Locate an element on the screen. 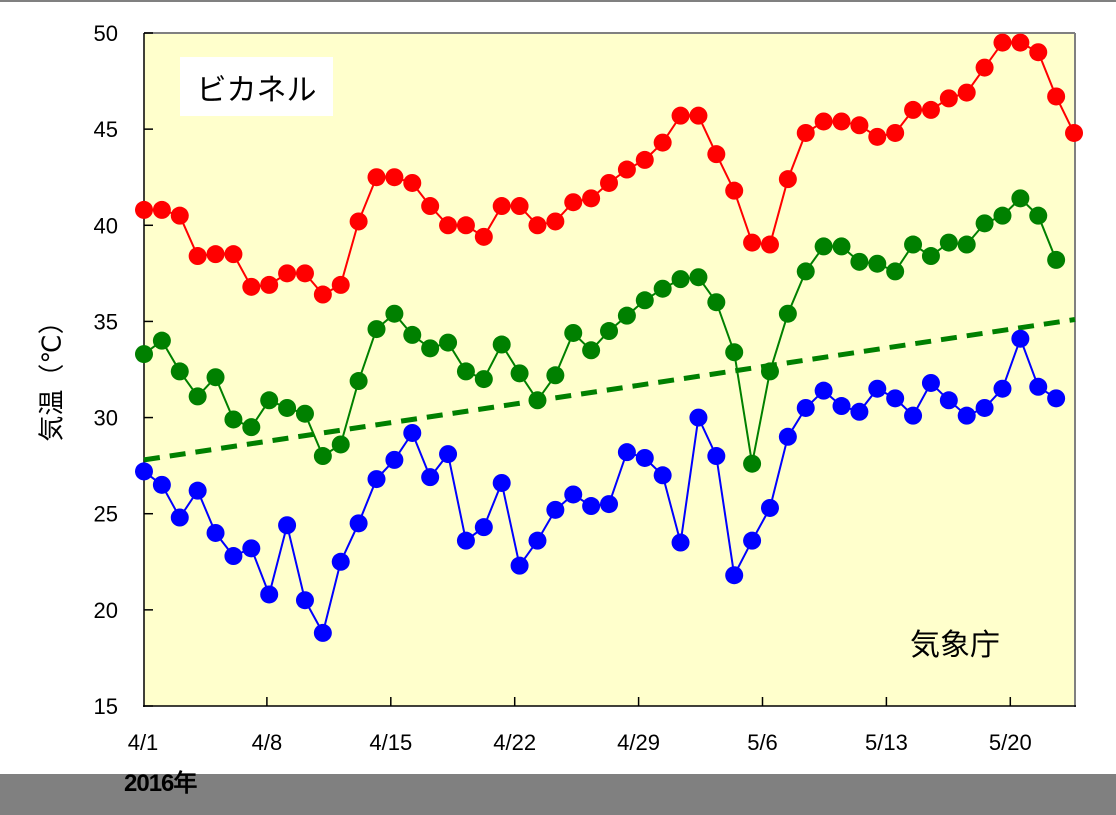 The image size is (1116, 815). station-label-text: ビカネル is located at coordinates (256, 90).